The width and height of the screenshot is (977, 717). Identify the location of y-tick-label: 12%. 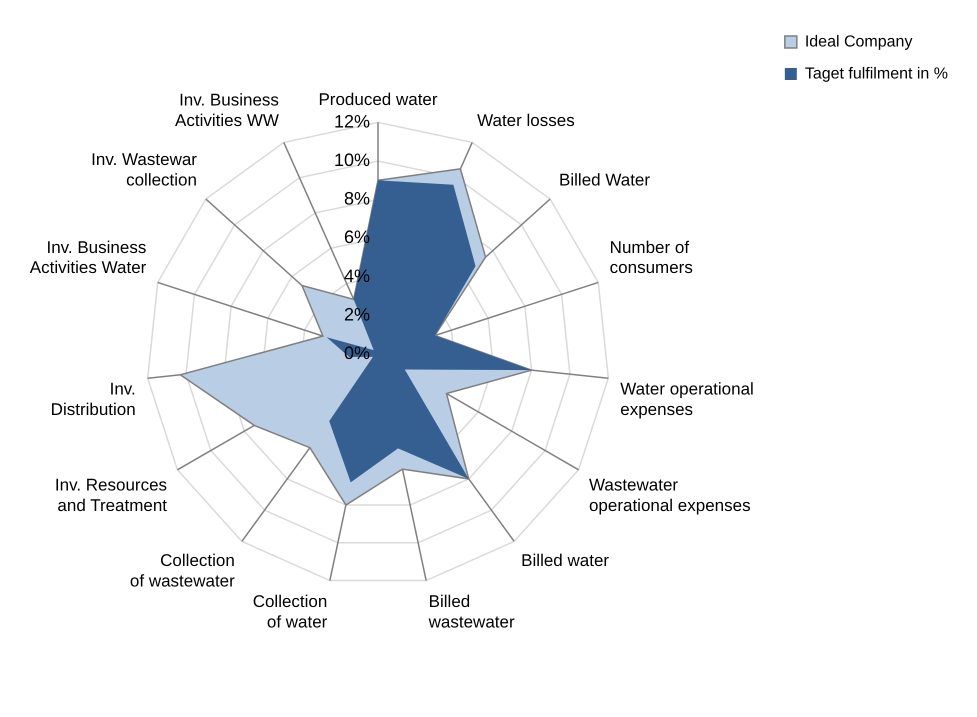
(352, 121).